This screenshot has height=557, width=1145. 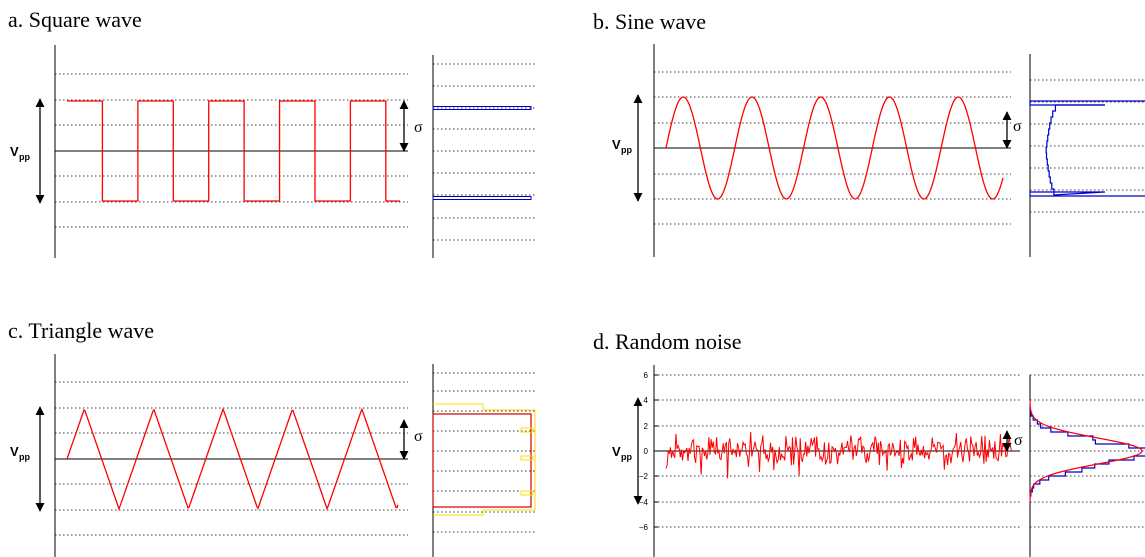 What do you see at coordinates (81, 330) in the screenshot?
I see `panel-title: c. Triangle wave` at bounding box center [81, 330].